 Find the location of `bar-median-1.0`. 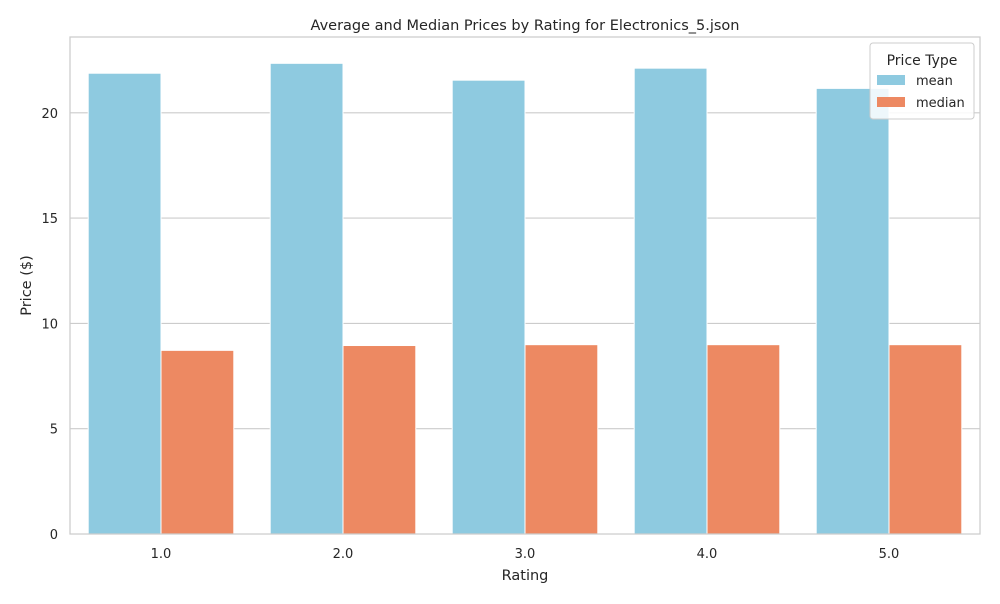

bar-median-1.0 is located at coordinates (197, 442).